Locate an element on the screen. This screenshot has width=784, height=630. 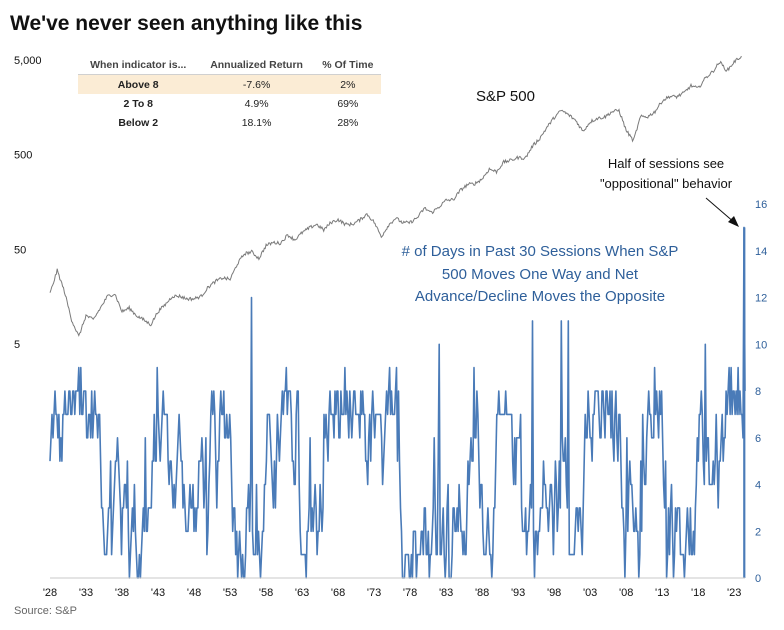
row-label: Above 8 is located at coordinates (138, 84).